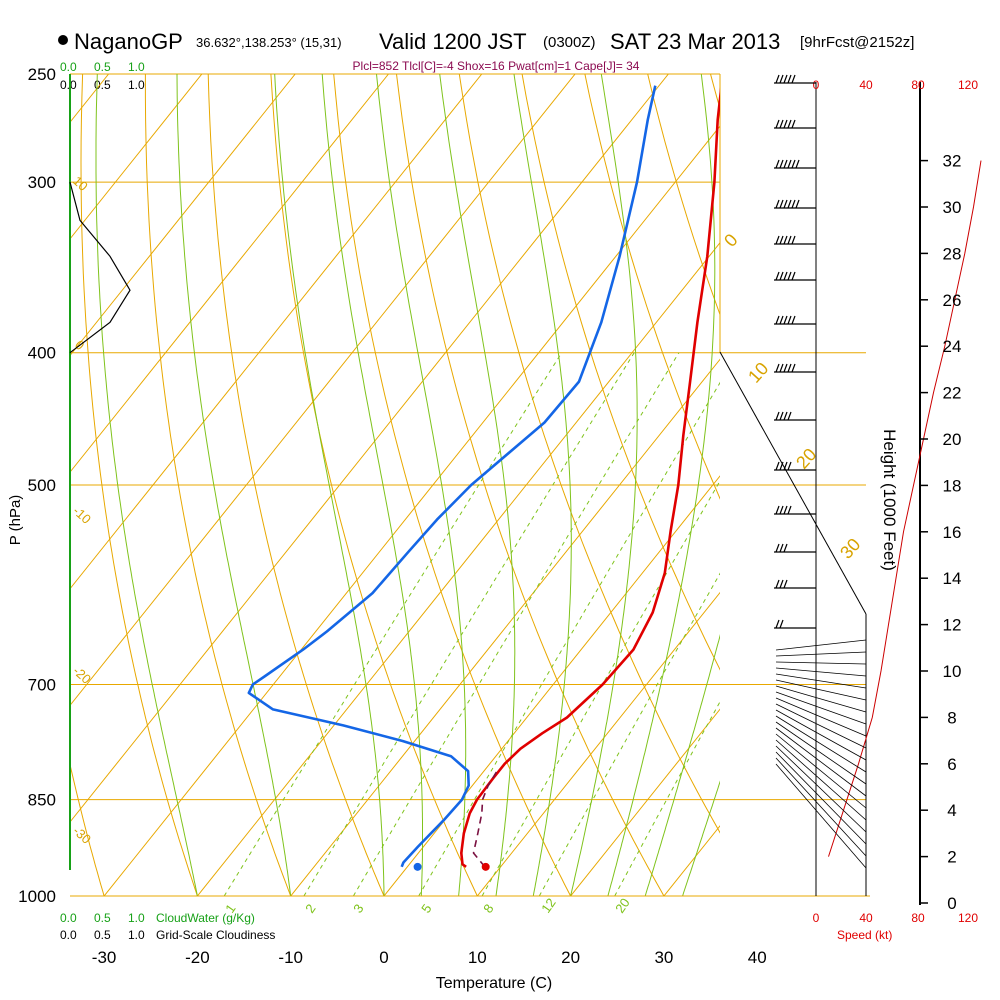 The height and width of the screenshot is (1000, 1000). Describe the element at coordinates (80, 183) in the screenshot. I see `dry-adiabat-label-0: 10` at that location.